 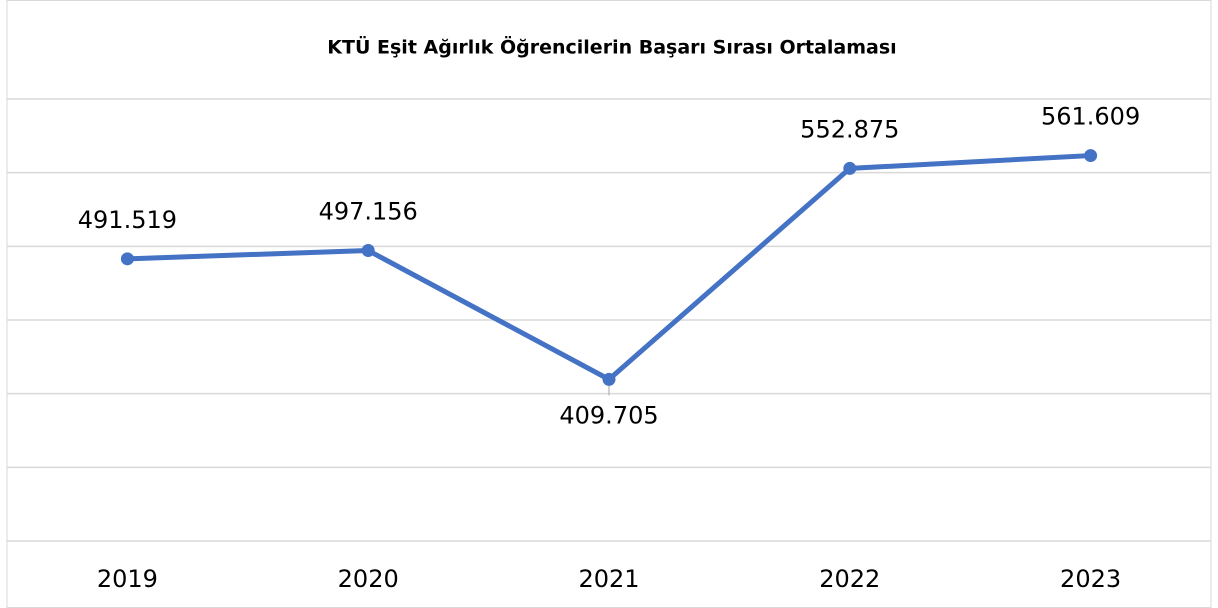 What do you see at coordinates (368, 579) in the screenshot?
I see `x-tick-label: 2020` at bounding box center [368, 579].